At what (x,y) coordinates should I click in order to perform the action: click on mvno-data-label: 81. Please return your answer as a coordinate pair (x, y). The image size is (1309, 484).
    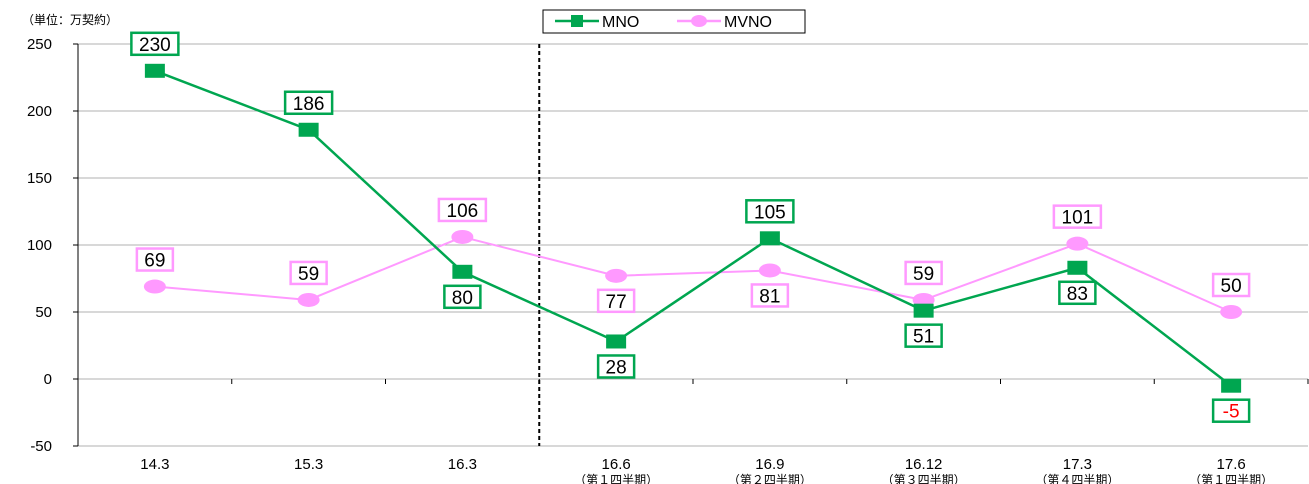
    Looking at the image, I should click on (770, 295).